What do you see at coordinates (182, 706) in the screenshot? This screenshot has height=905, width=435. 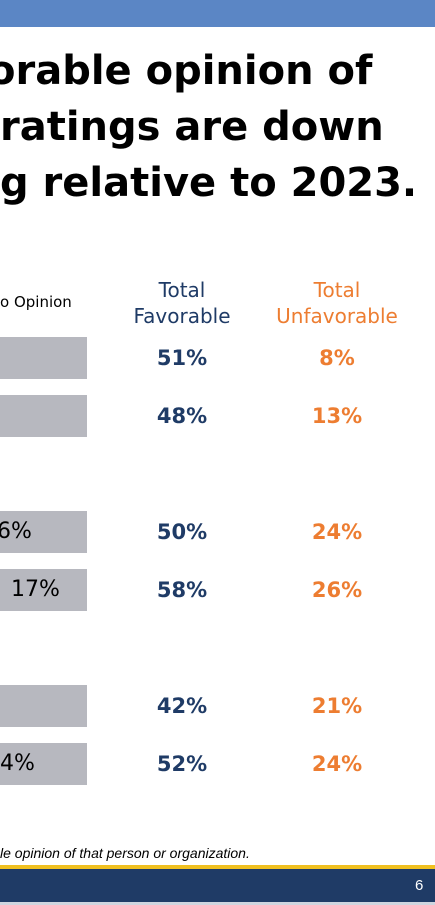 I see `favorable-value: 42%` at bounding box center [182, 706].